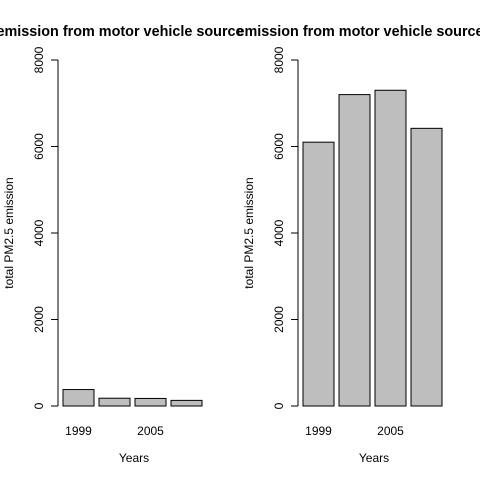 The width and height of the screenshot is (480, 480). I want to click on chart-2-y-axis: 0 2000 4000 6000 8000, so click(285, 227).